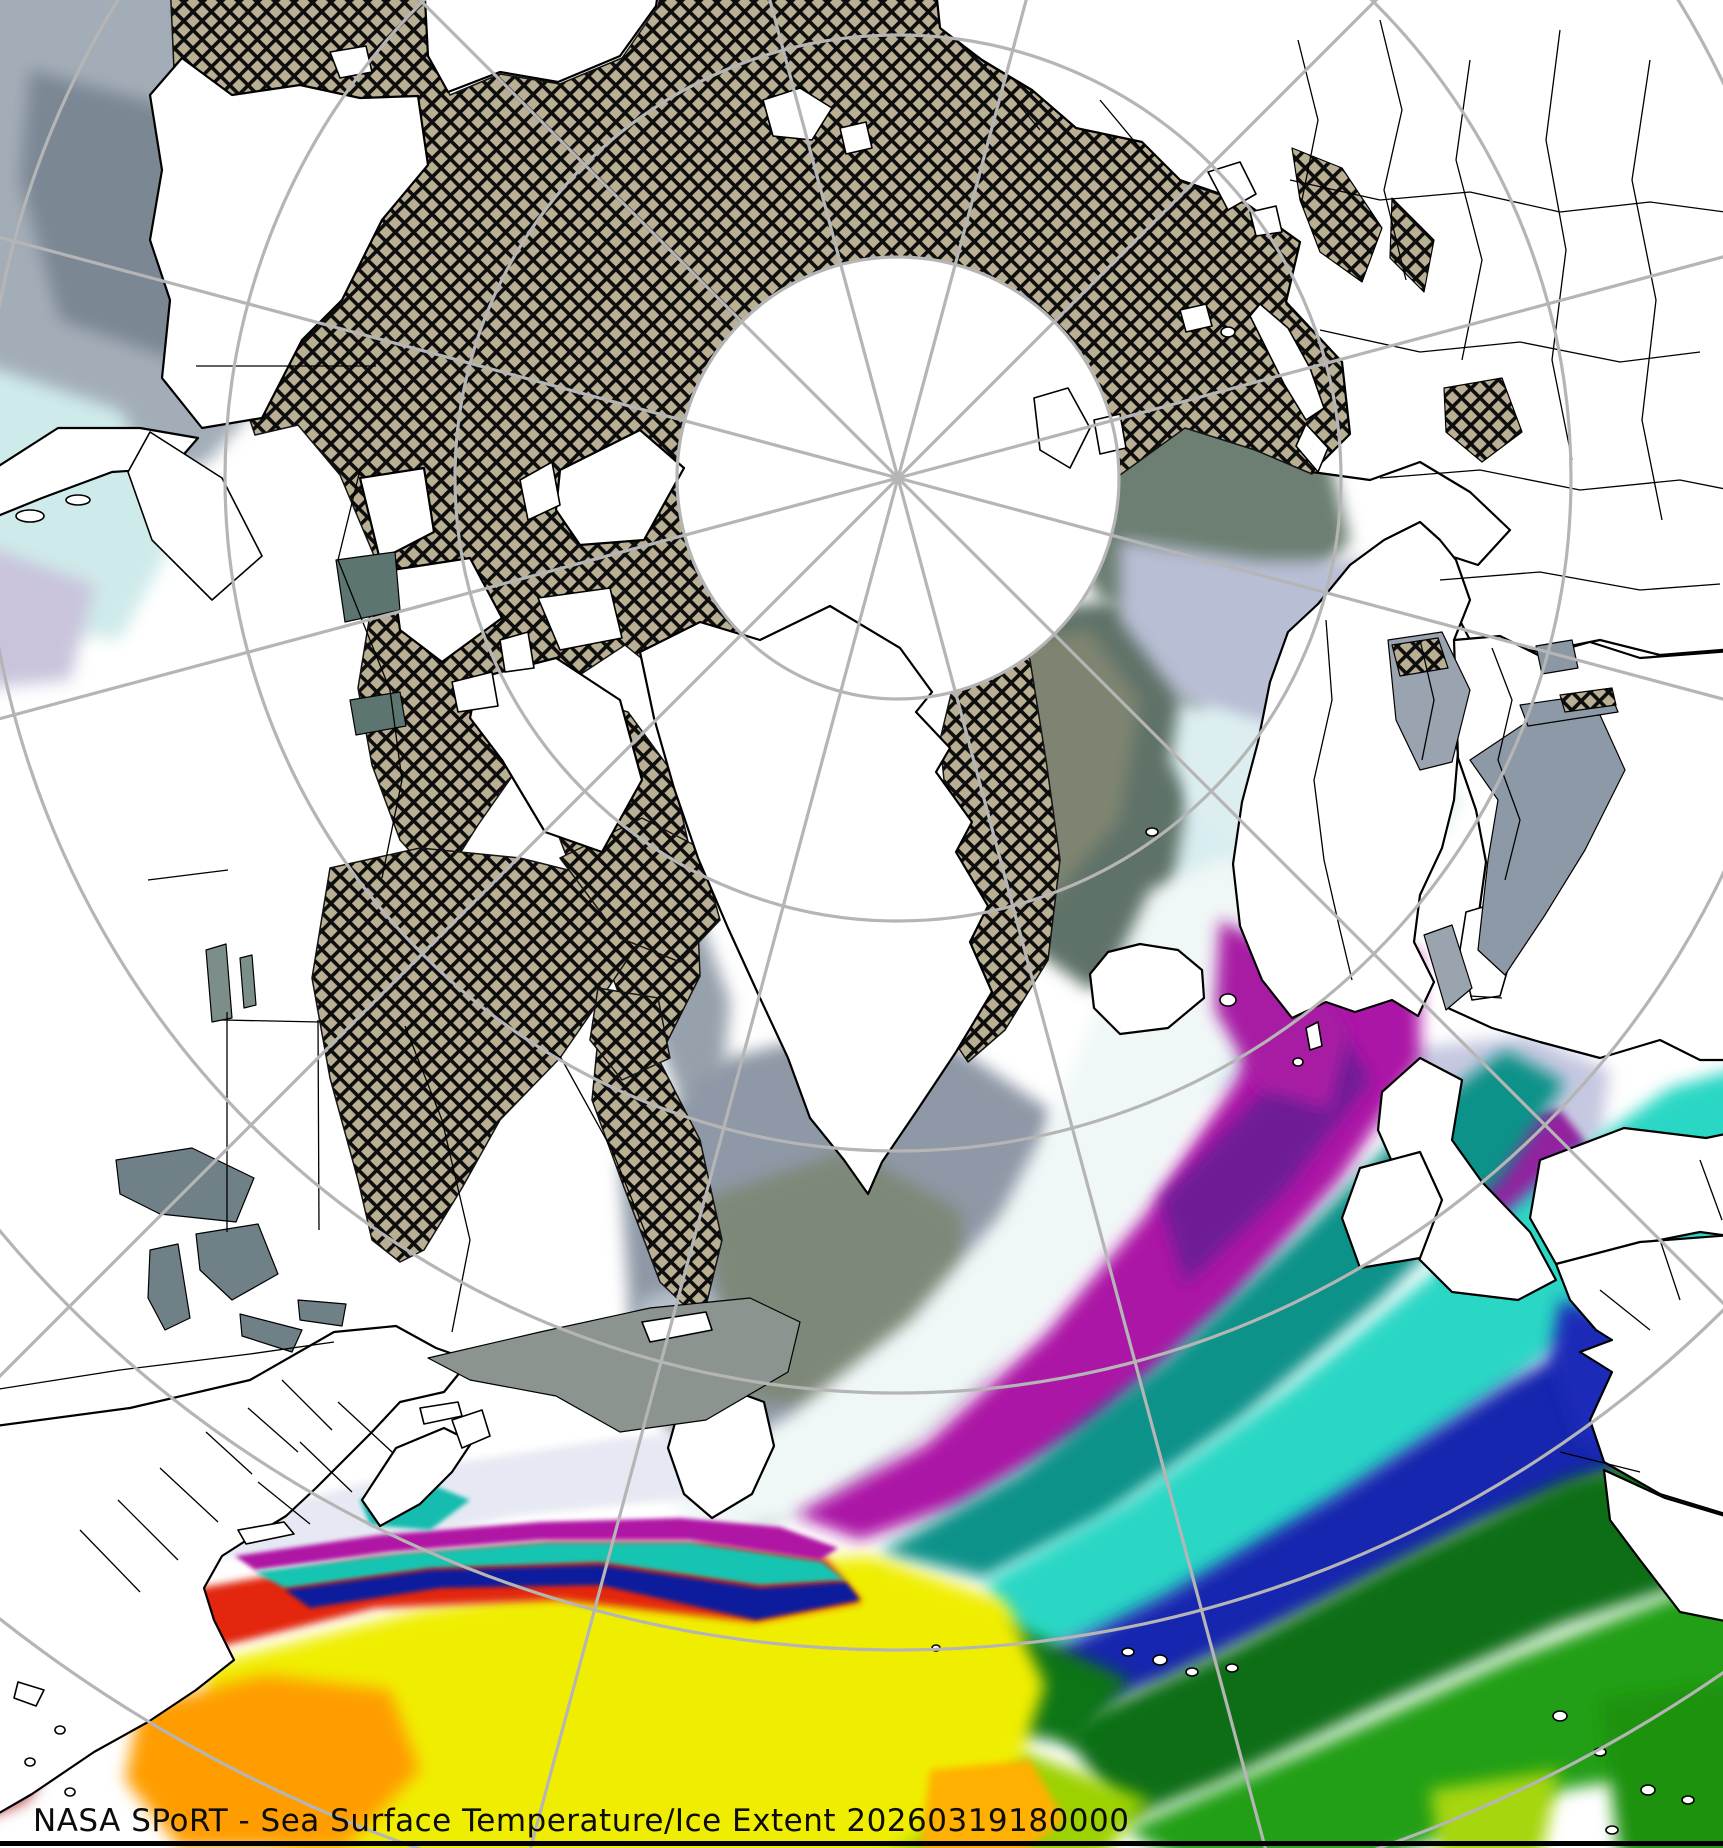 The width and height of the screenshot is (1723, 1848). What do you see at coordinates (237, 1262) in the screenshot?
I see `lake-huron` at bounding box center [237, 1262].